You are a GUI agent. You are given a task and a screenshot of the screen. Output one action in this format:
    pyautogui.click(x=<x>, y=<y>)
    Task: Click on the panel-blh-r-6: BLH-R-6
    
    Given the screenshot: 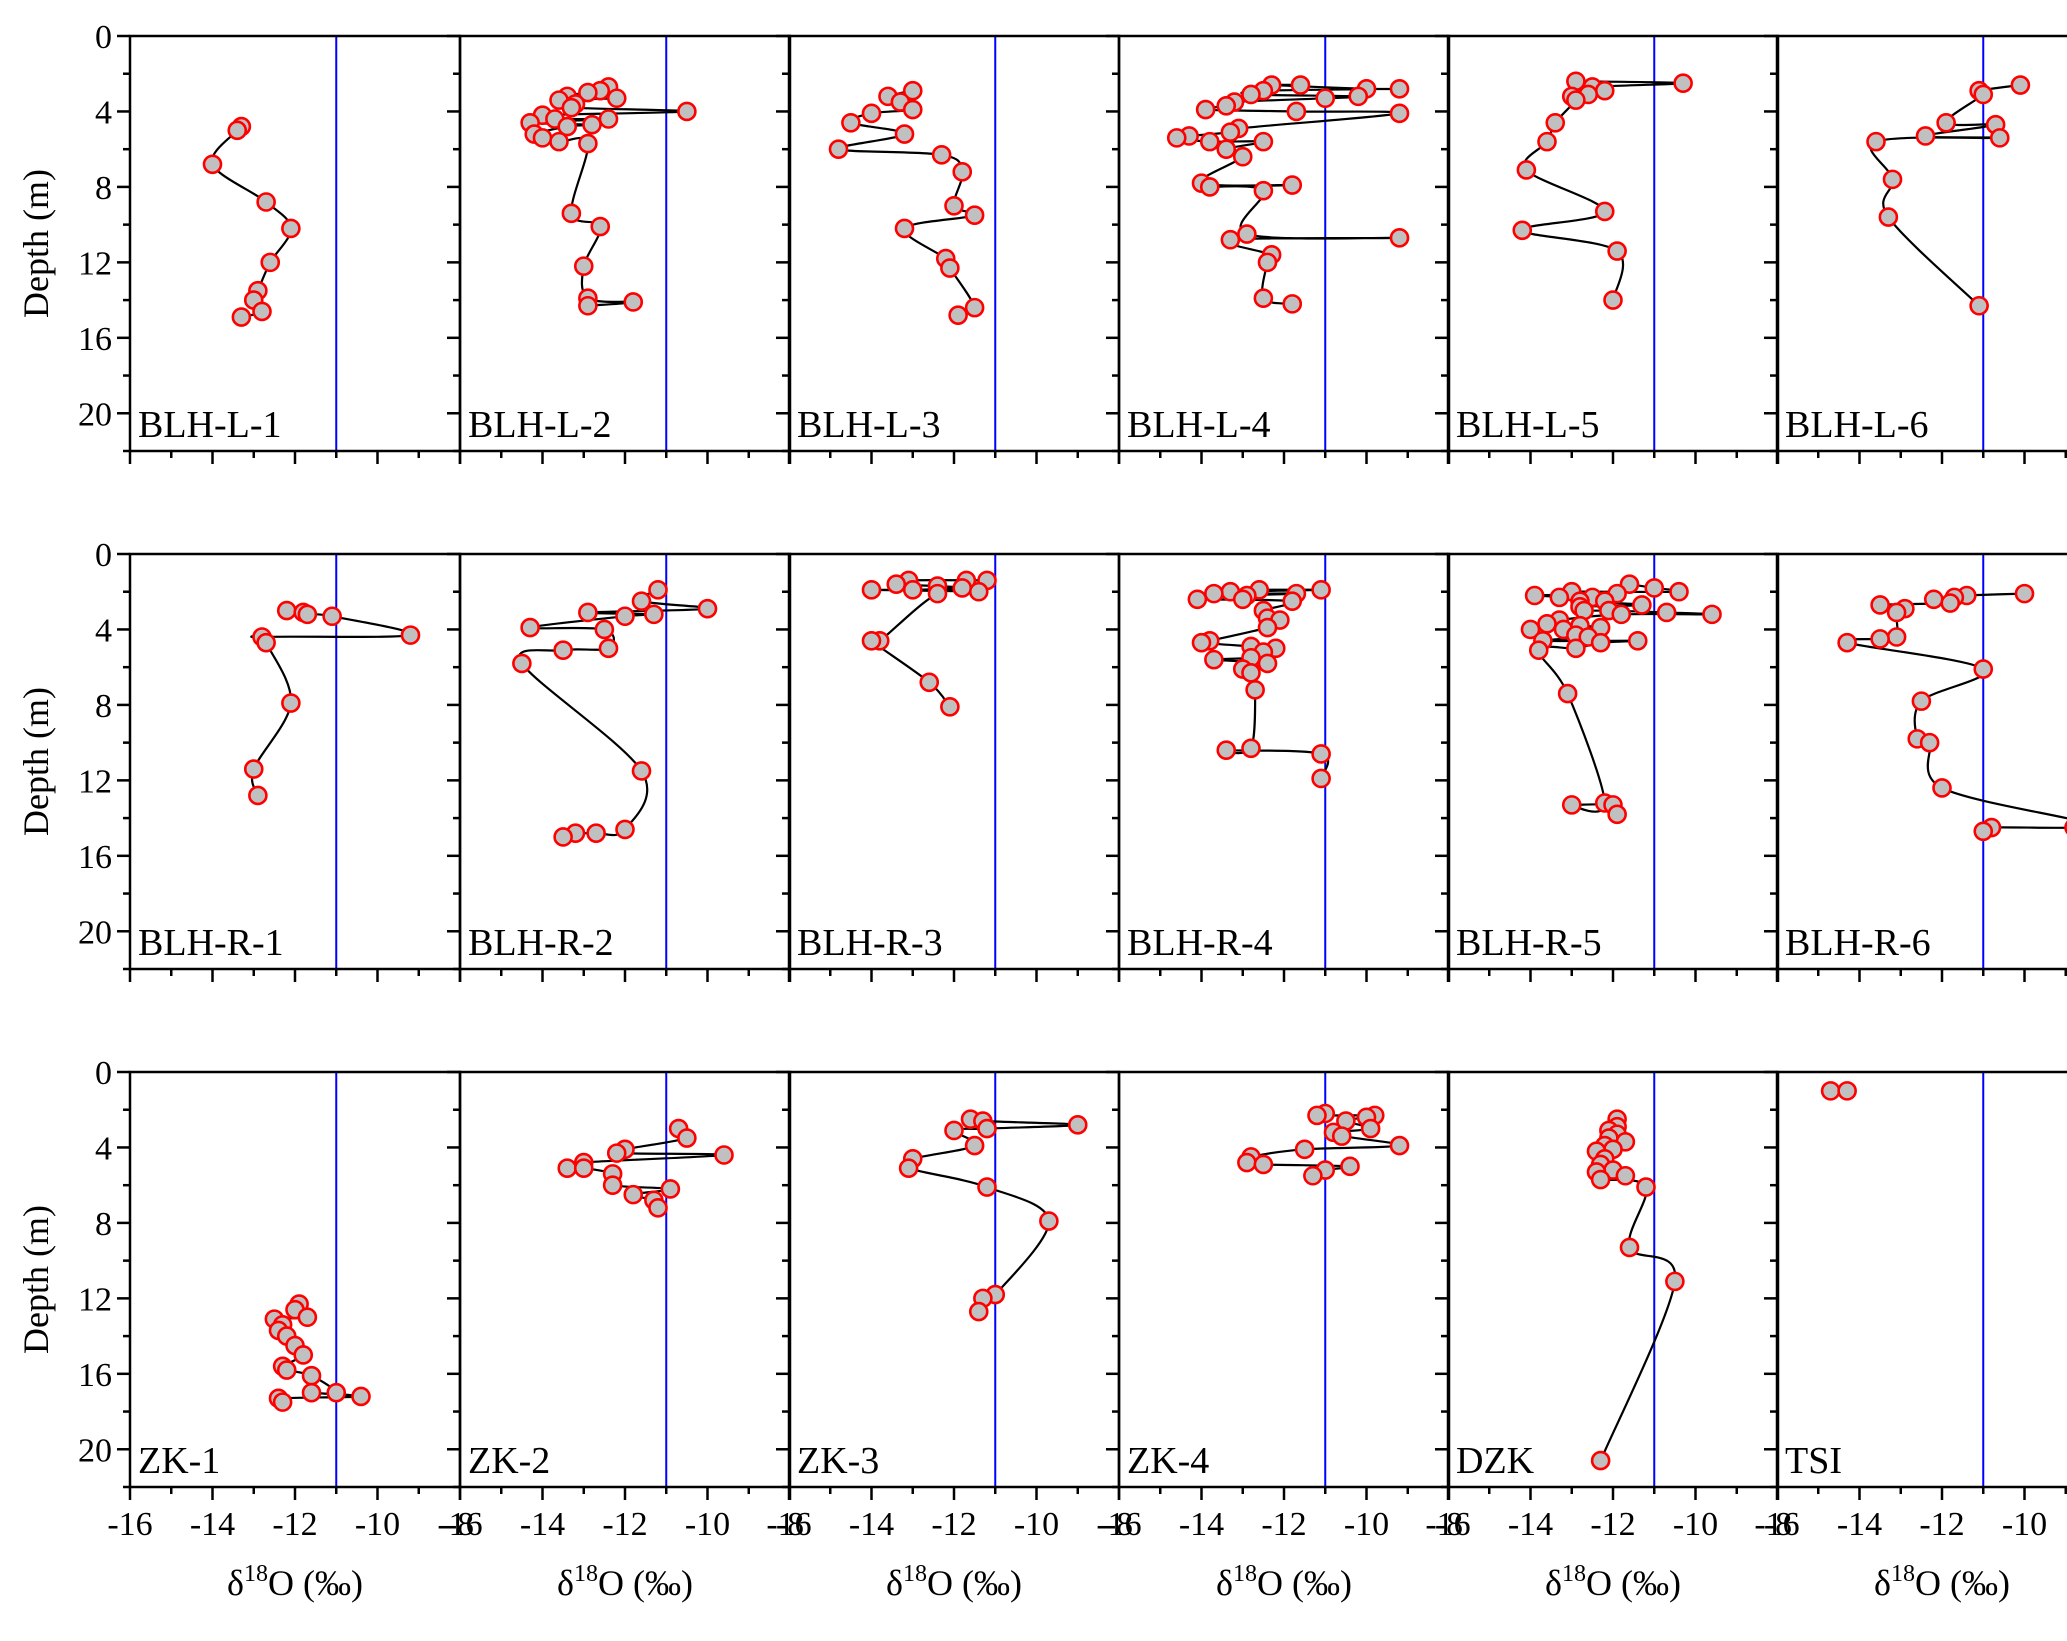 What is the action you would take?
    pyautogui.click(x=1915, y=767)
    